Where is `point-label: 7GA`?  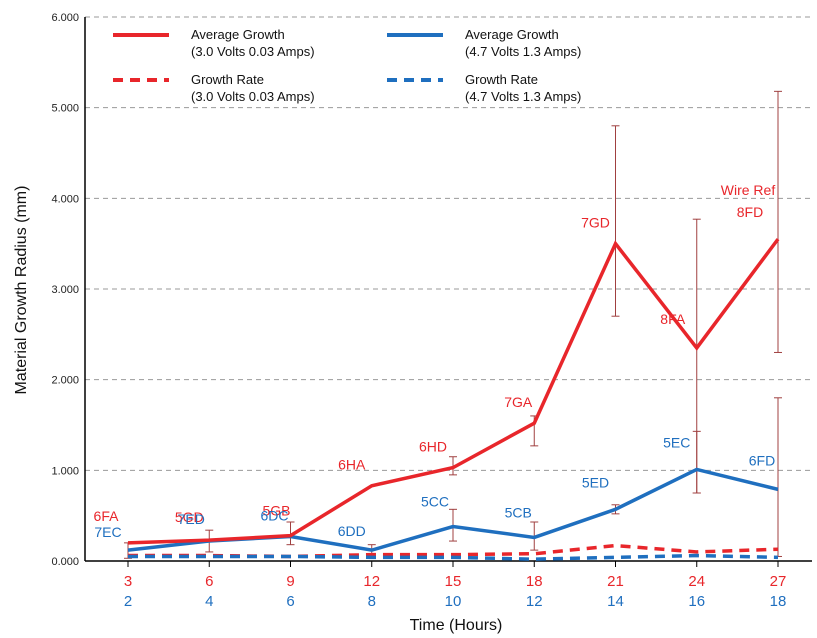 point-label: 7GA is located at coordinates (518, 402).